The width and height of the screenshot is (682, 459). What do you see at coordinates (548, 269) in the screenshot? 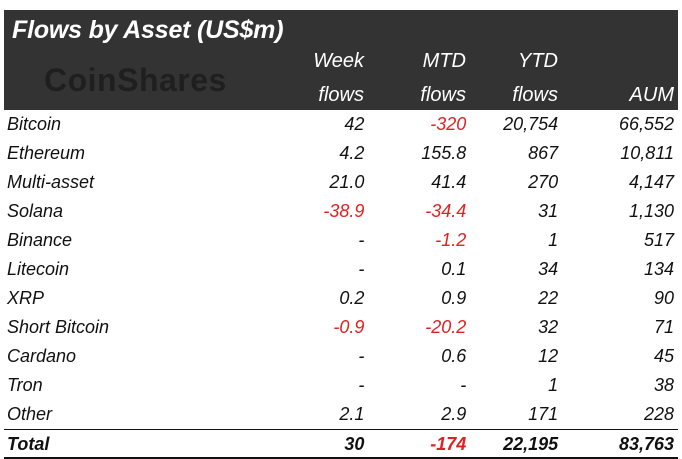
I see `ytd-value: 34` at bounding box center [548, 269].